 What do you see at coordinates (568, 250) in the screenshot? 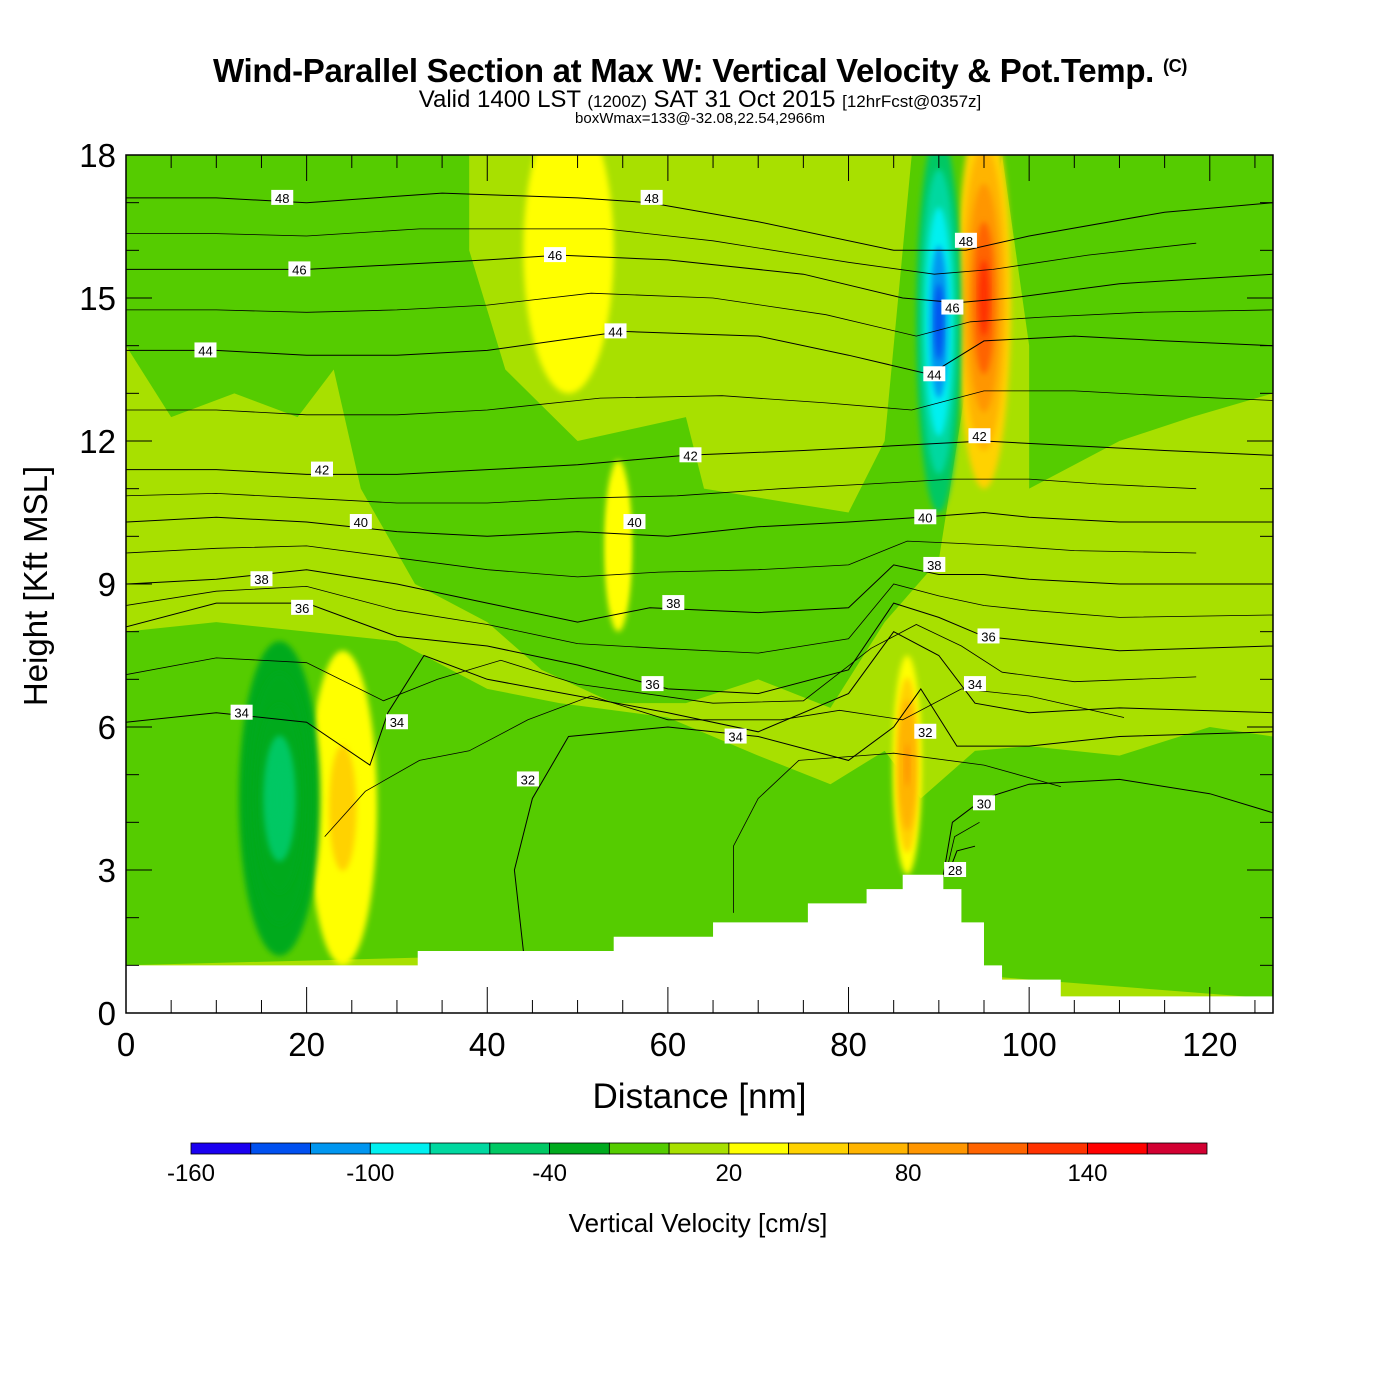
I see `velocity-feature-updraft-mid-upper` at bounding box center [568, 250].